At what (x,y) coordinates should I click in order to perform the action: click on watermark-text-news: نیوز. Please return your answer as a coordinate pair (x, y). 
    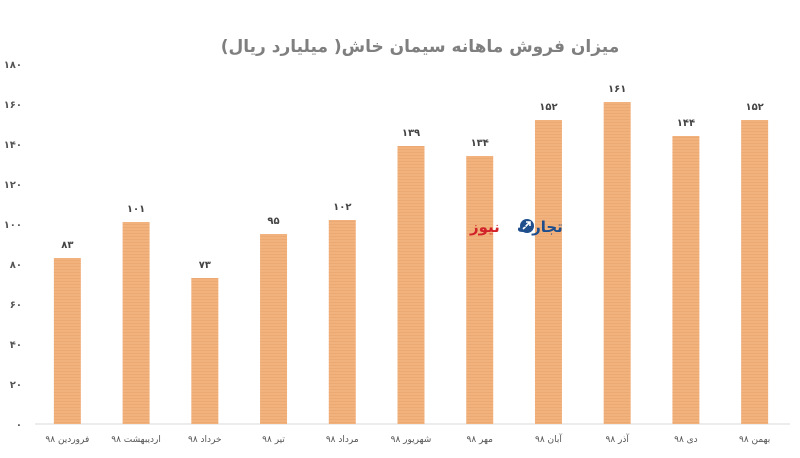
    Looking at the image, I should click on (484, 227).